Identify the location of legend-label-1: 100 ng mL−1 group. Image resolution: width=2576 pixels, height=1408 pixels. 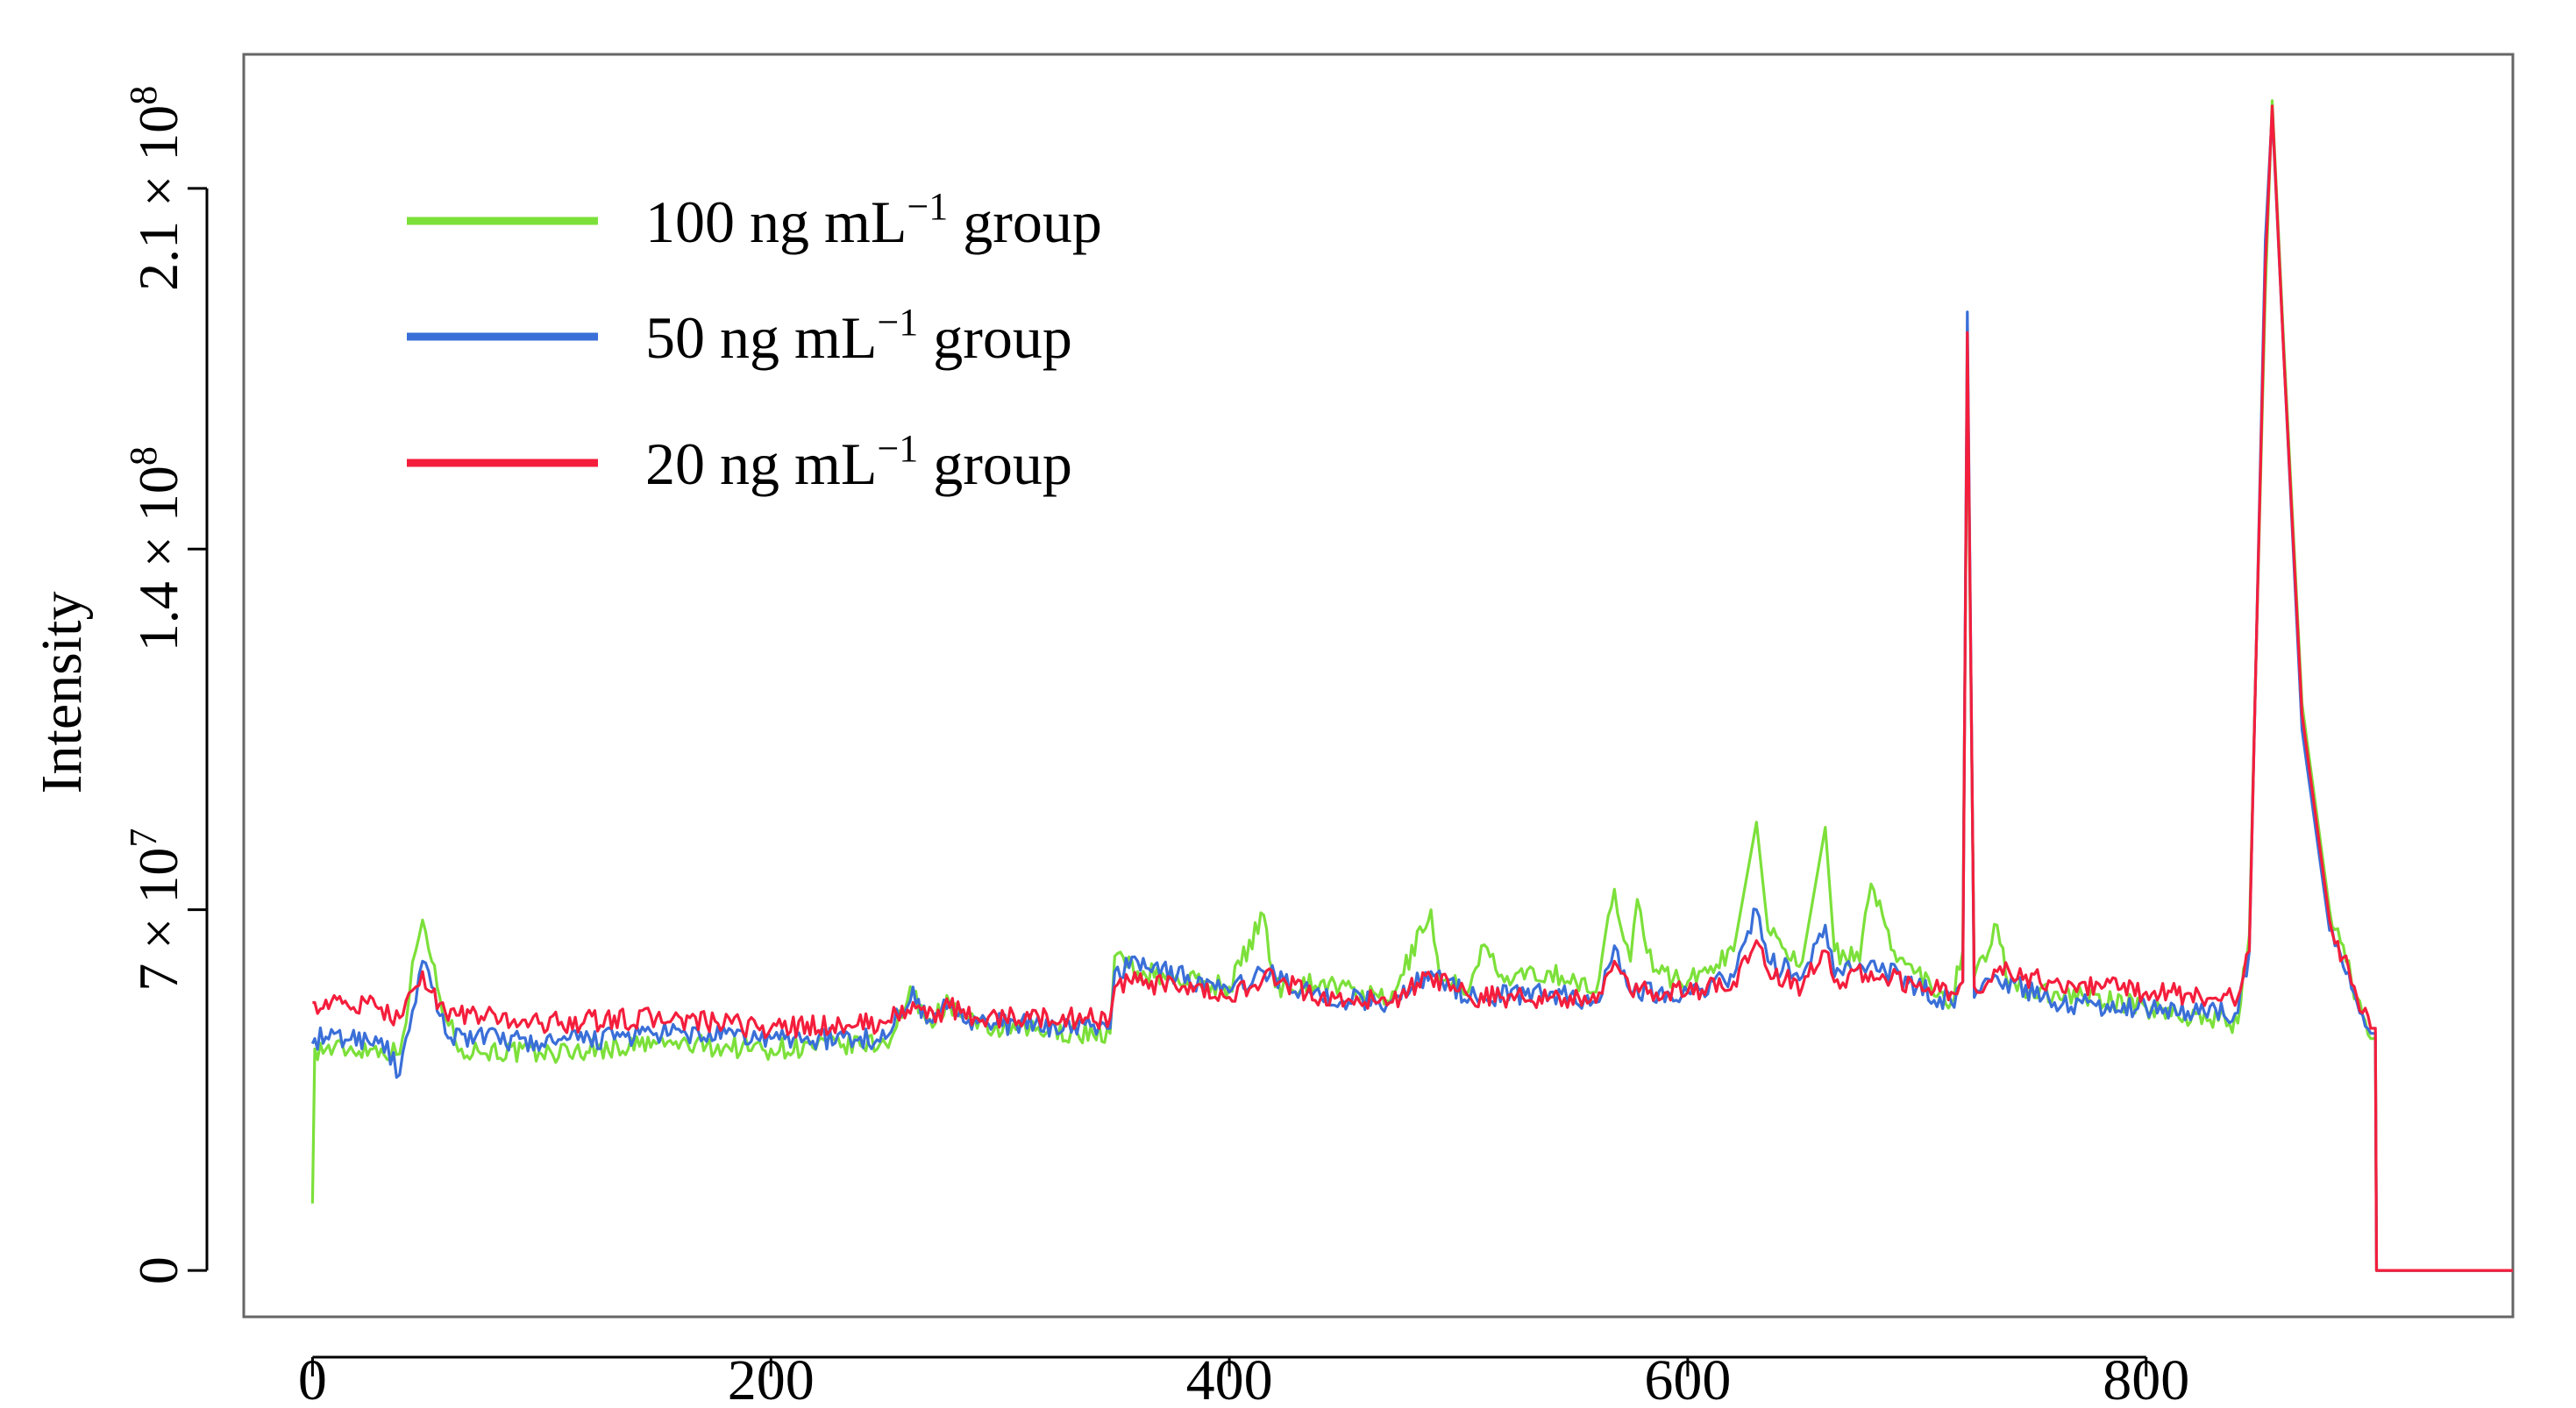
(873, 220).